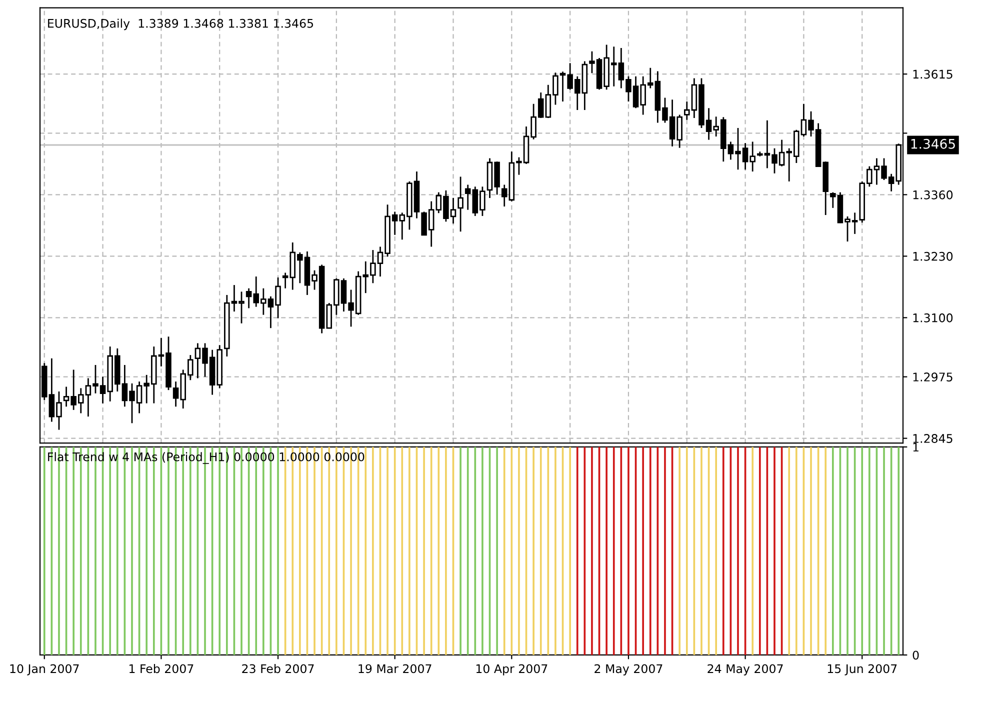  What do you see at coordinates (915, 655) in the screenshot?
I see `y-tick-label: 0` at bounding box center [915, 655].